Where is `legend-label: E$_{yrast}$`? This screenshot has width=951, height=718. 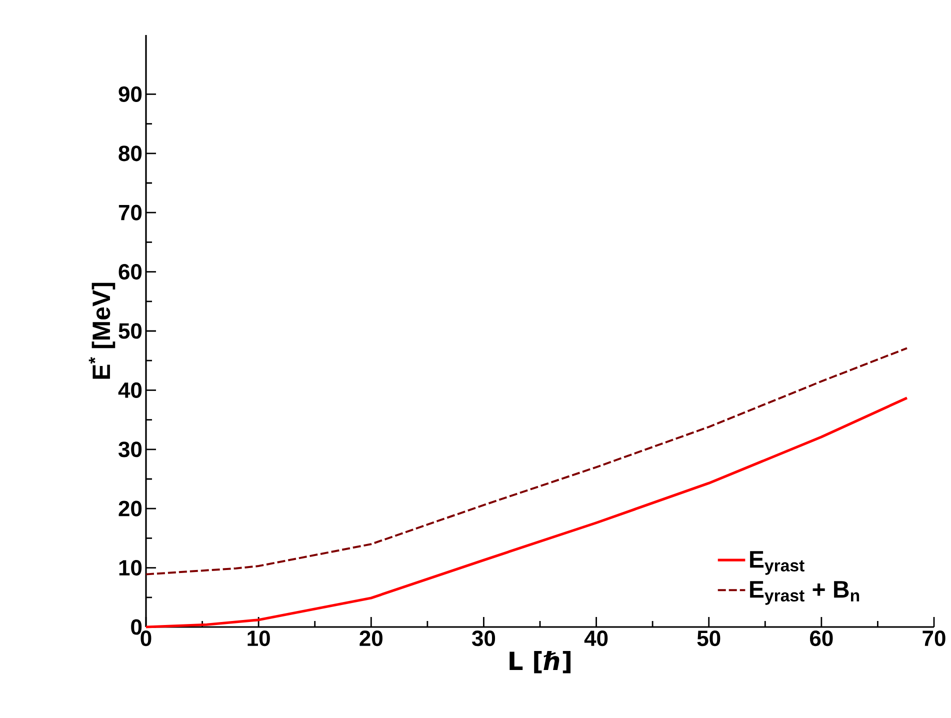
legend-label: E$_{yrast}$ is located at coordinates (777, 563).